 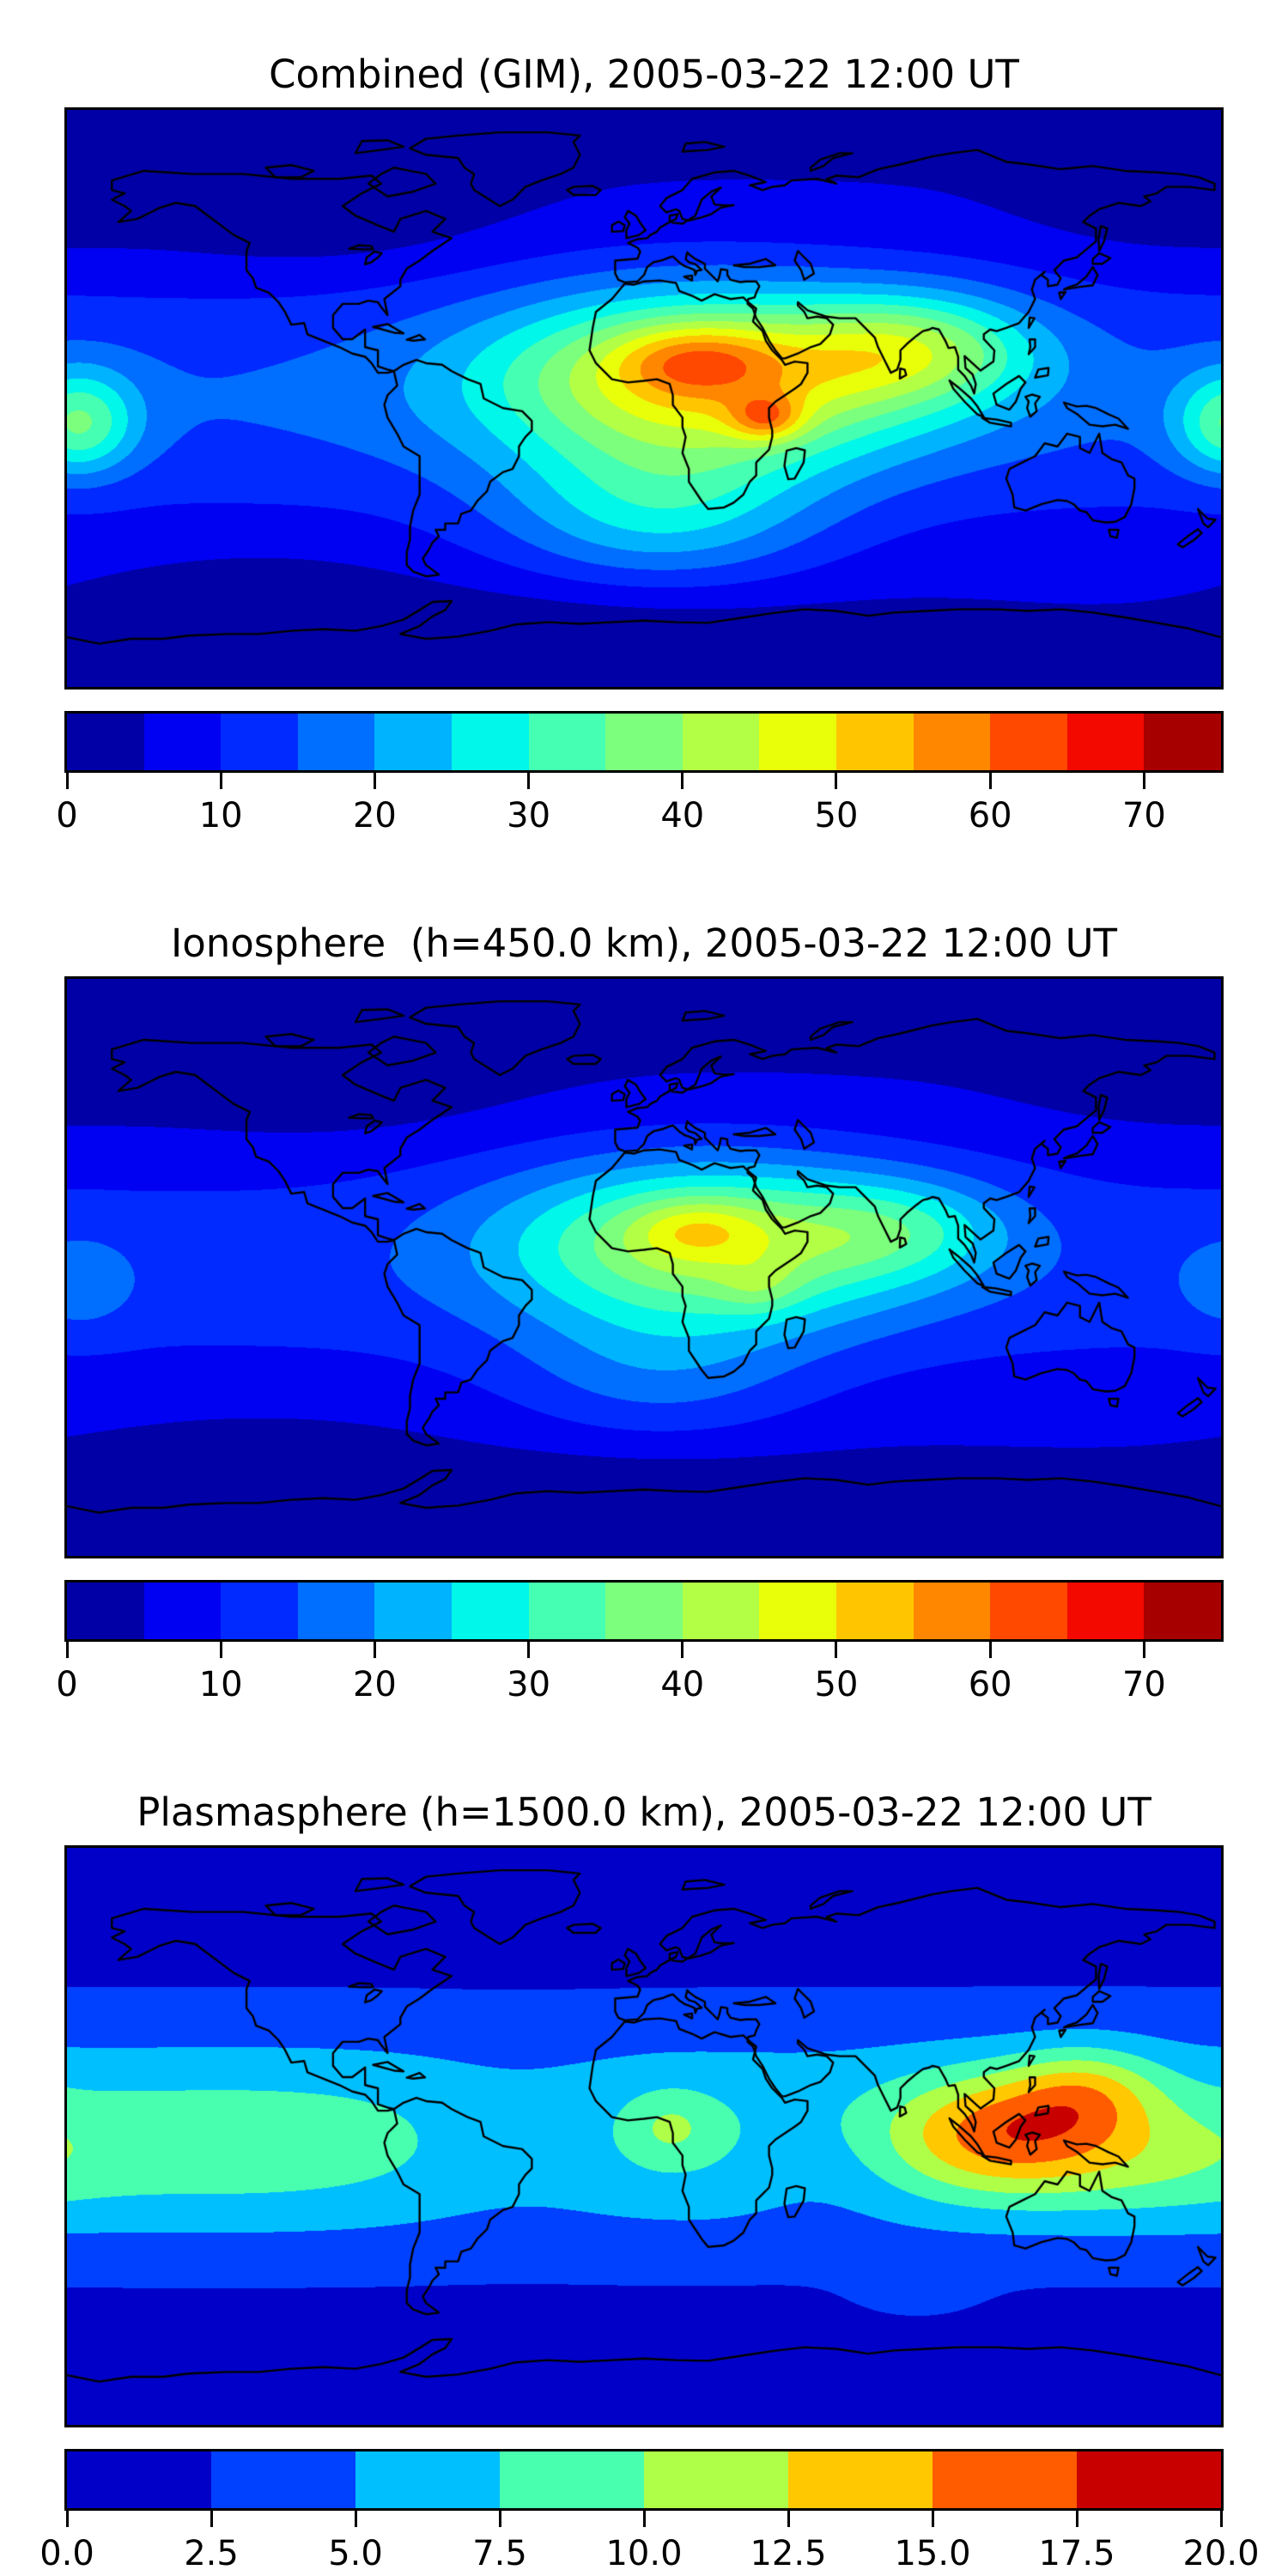 I want to click on colorbar-tick-label: 0.0, so click(x=66, y=2553).